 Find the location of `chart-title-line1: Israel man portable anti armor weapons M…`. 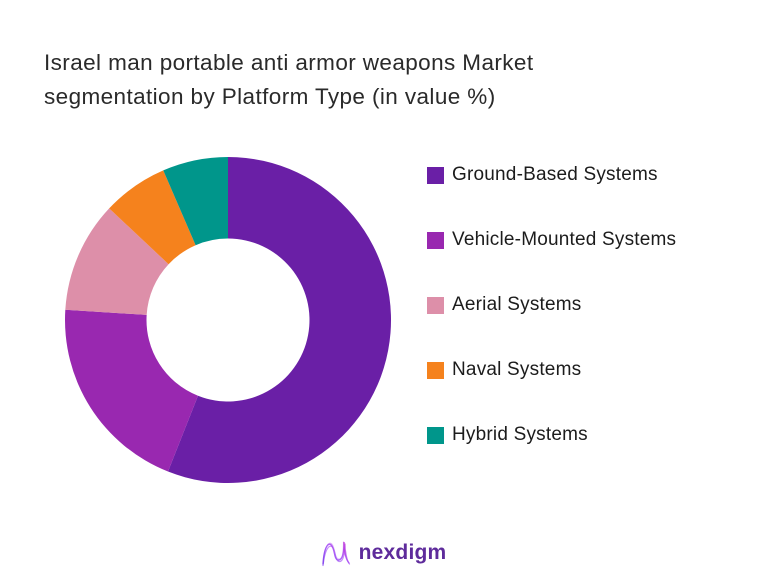

chart-title-line1: Israel man portable anti armor weapons M… is located at coordinates (289, 62).